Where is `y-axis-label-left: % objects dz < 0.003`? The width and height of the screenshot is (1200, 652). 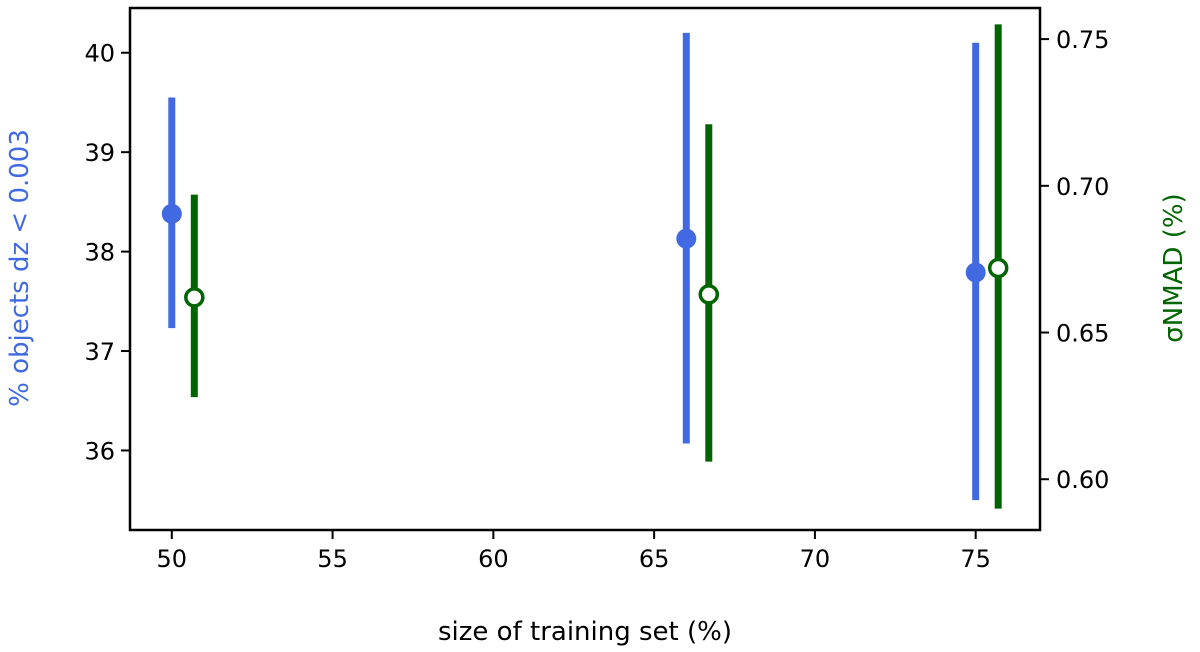 y-axis-label-left: % objects dz < 0.003 is located at coordinates (20, 268).